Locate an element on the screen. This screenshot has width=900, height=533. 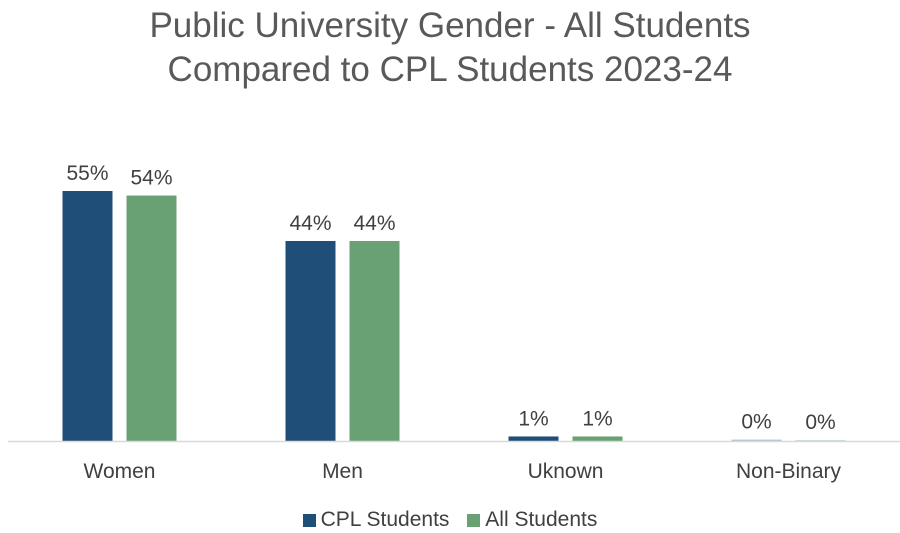
chart-title-line-1: Public University Gender - All Students is located at coordinates (450, 25).